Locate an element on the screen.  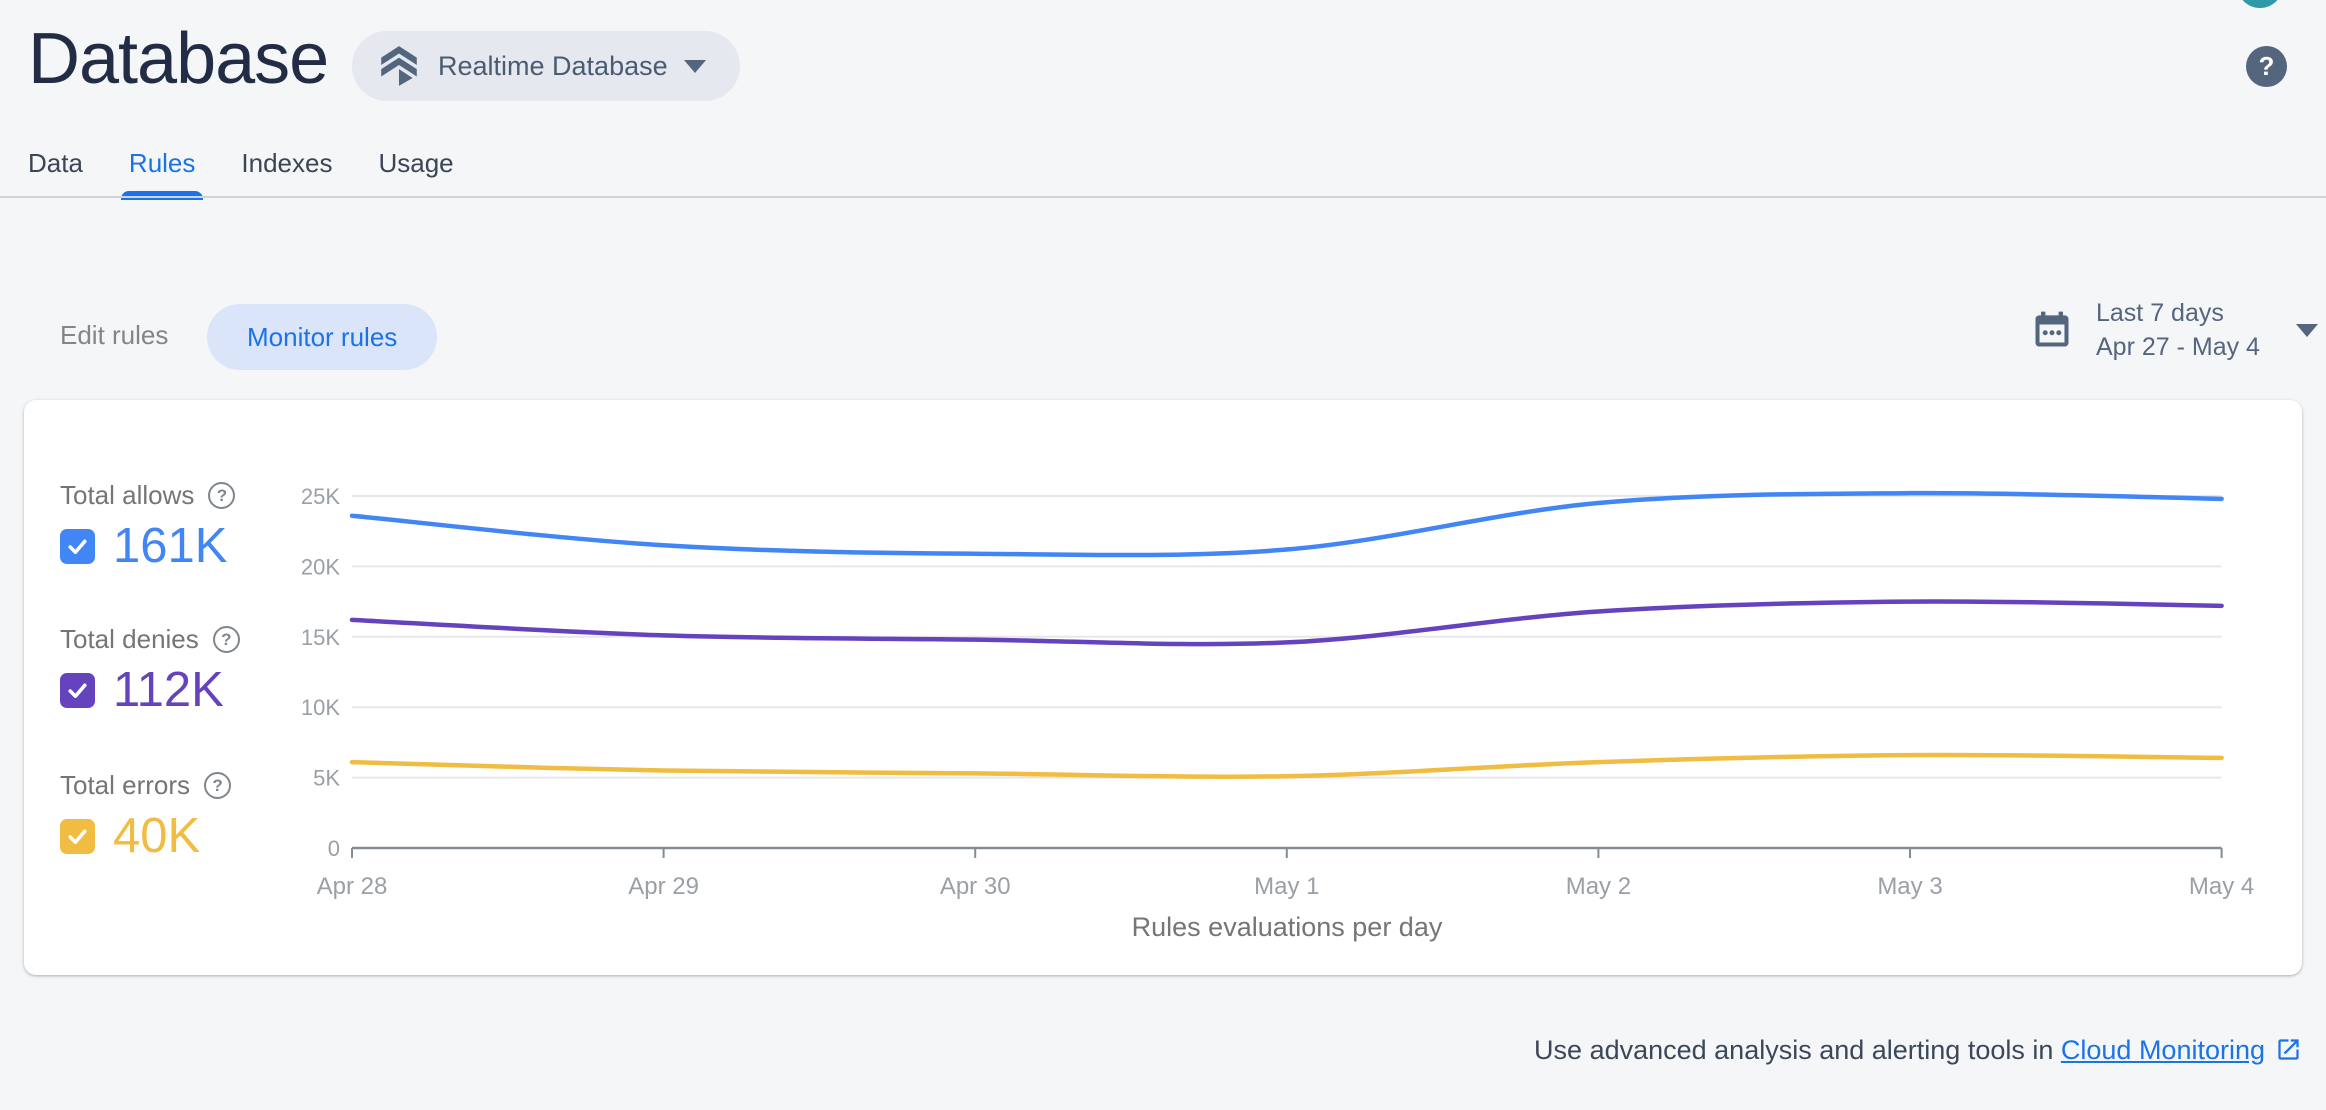
svg-text: 5K is located at coordinates (326, 778).